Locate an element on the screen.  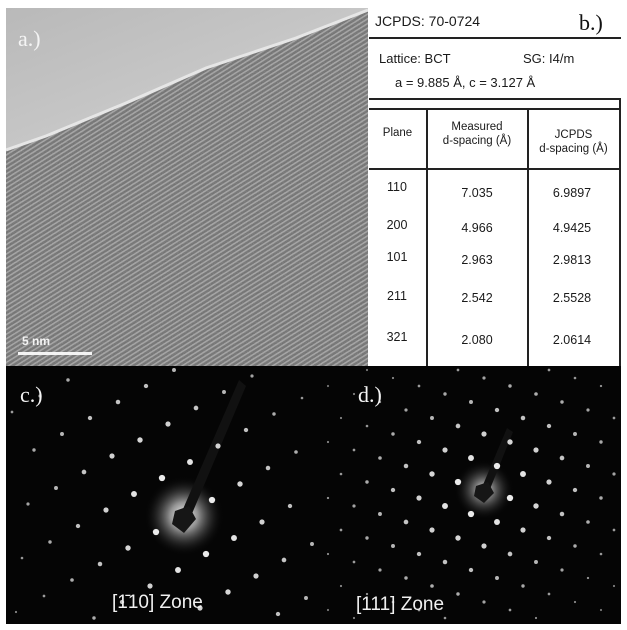
table-cell: 6.9897 is located at coordinates (572, 193).